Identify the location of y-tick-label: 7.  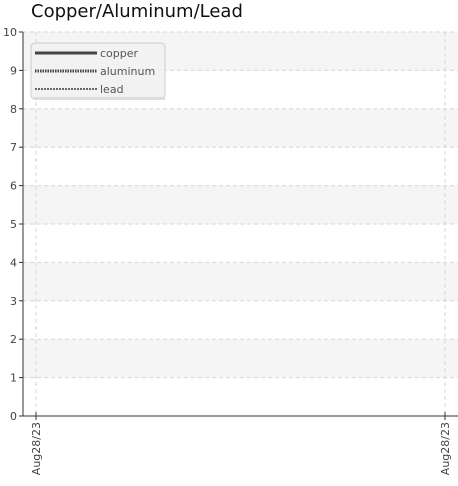
(13, 147).